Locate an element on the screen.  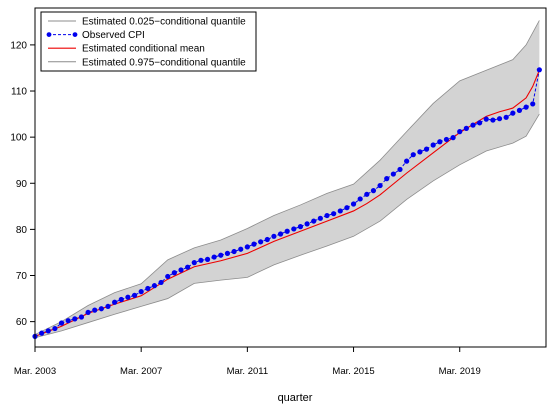
y-tick-label: 60 is located at coordinates (22, 322).